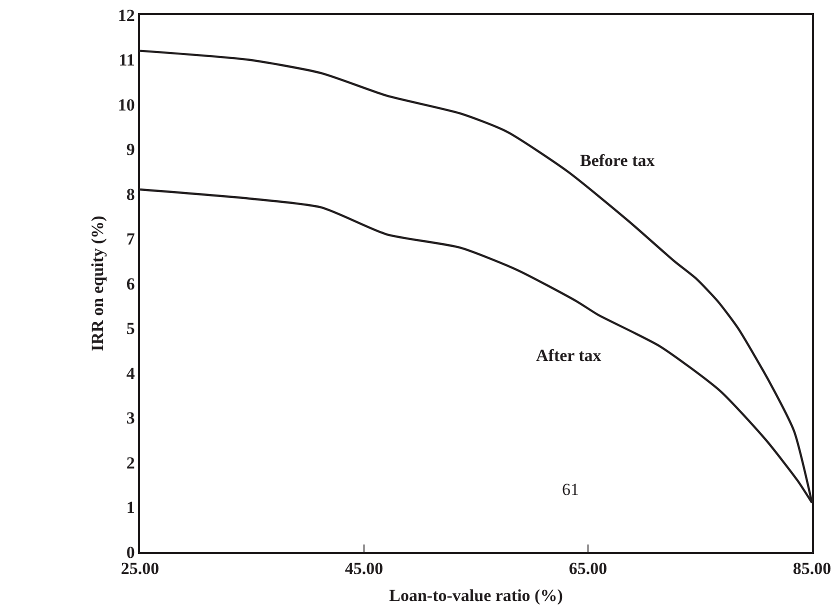 The height and width of the screenshot is (616, 839). What do you see at coordinates (131, 373) in the screenshot?
I see `y-tick-label: 4` at bounding box center [131, 373].